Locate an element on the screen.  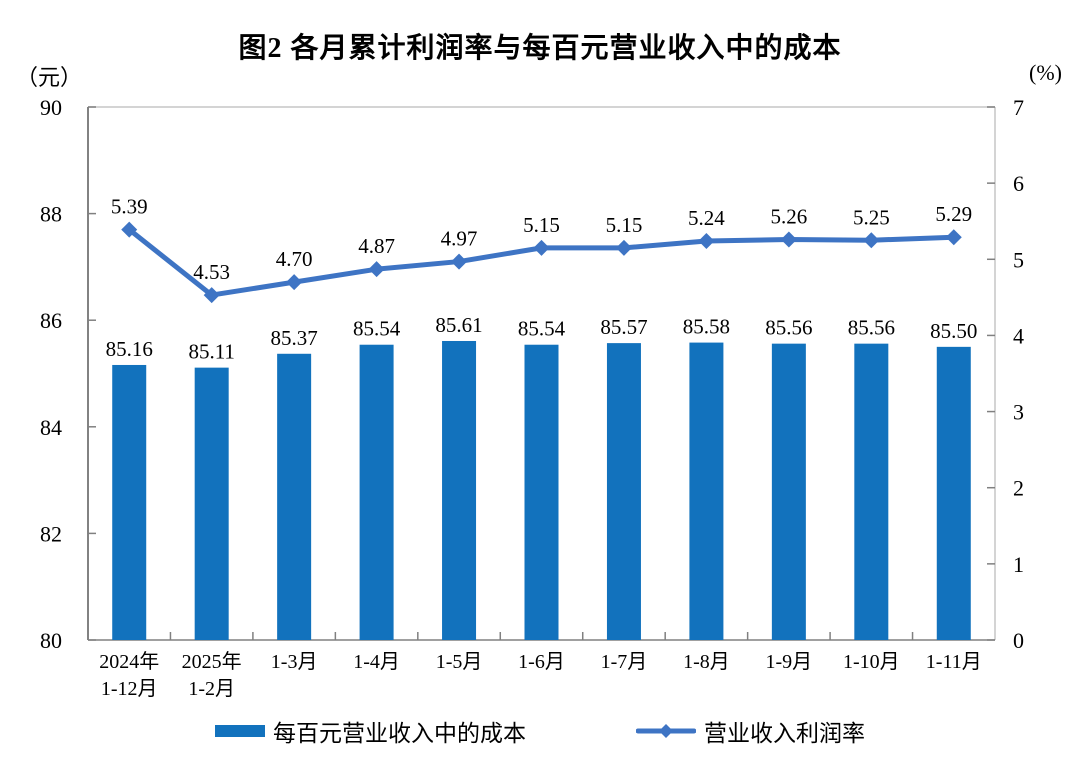
left-axis-tick-label: 88 is located at coordinates (51, 214).